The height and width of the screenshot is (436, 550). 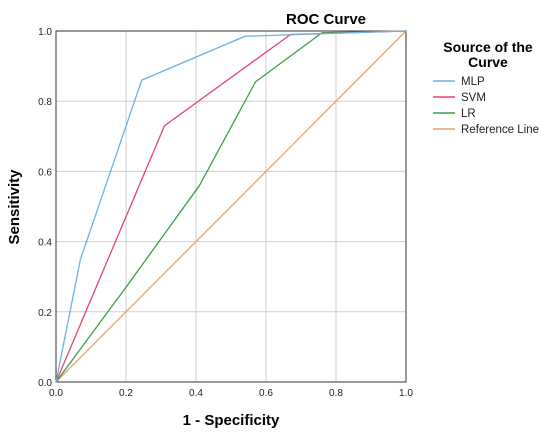 I want to click on legend-label-mlp: MLP, so click(x=473, y=82).